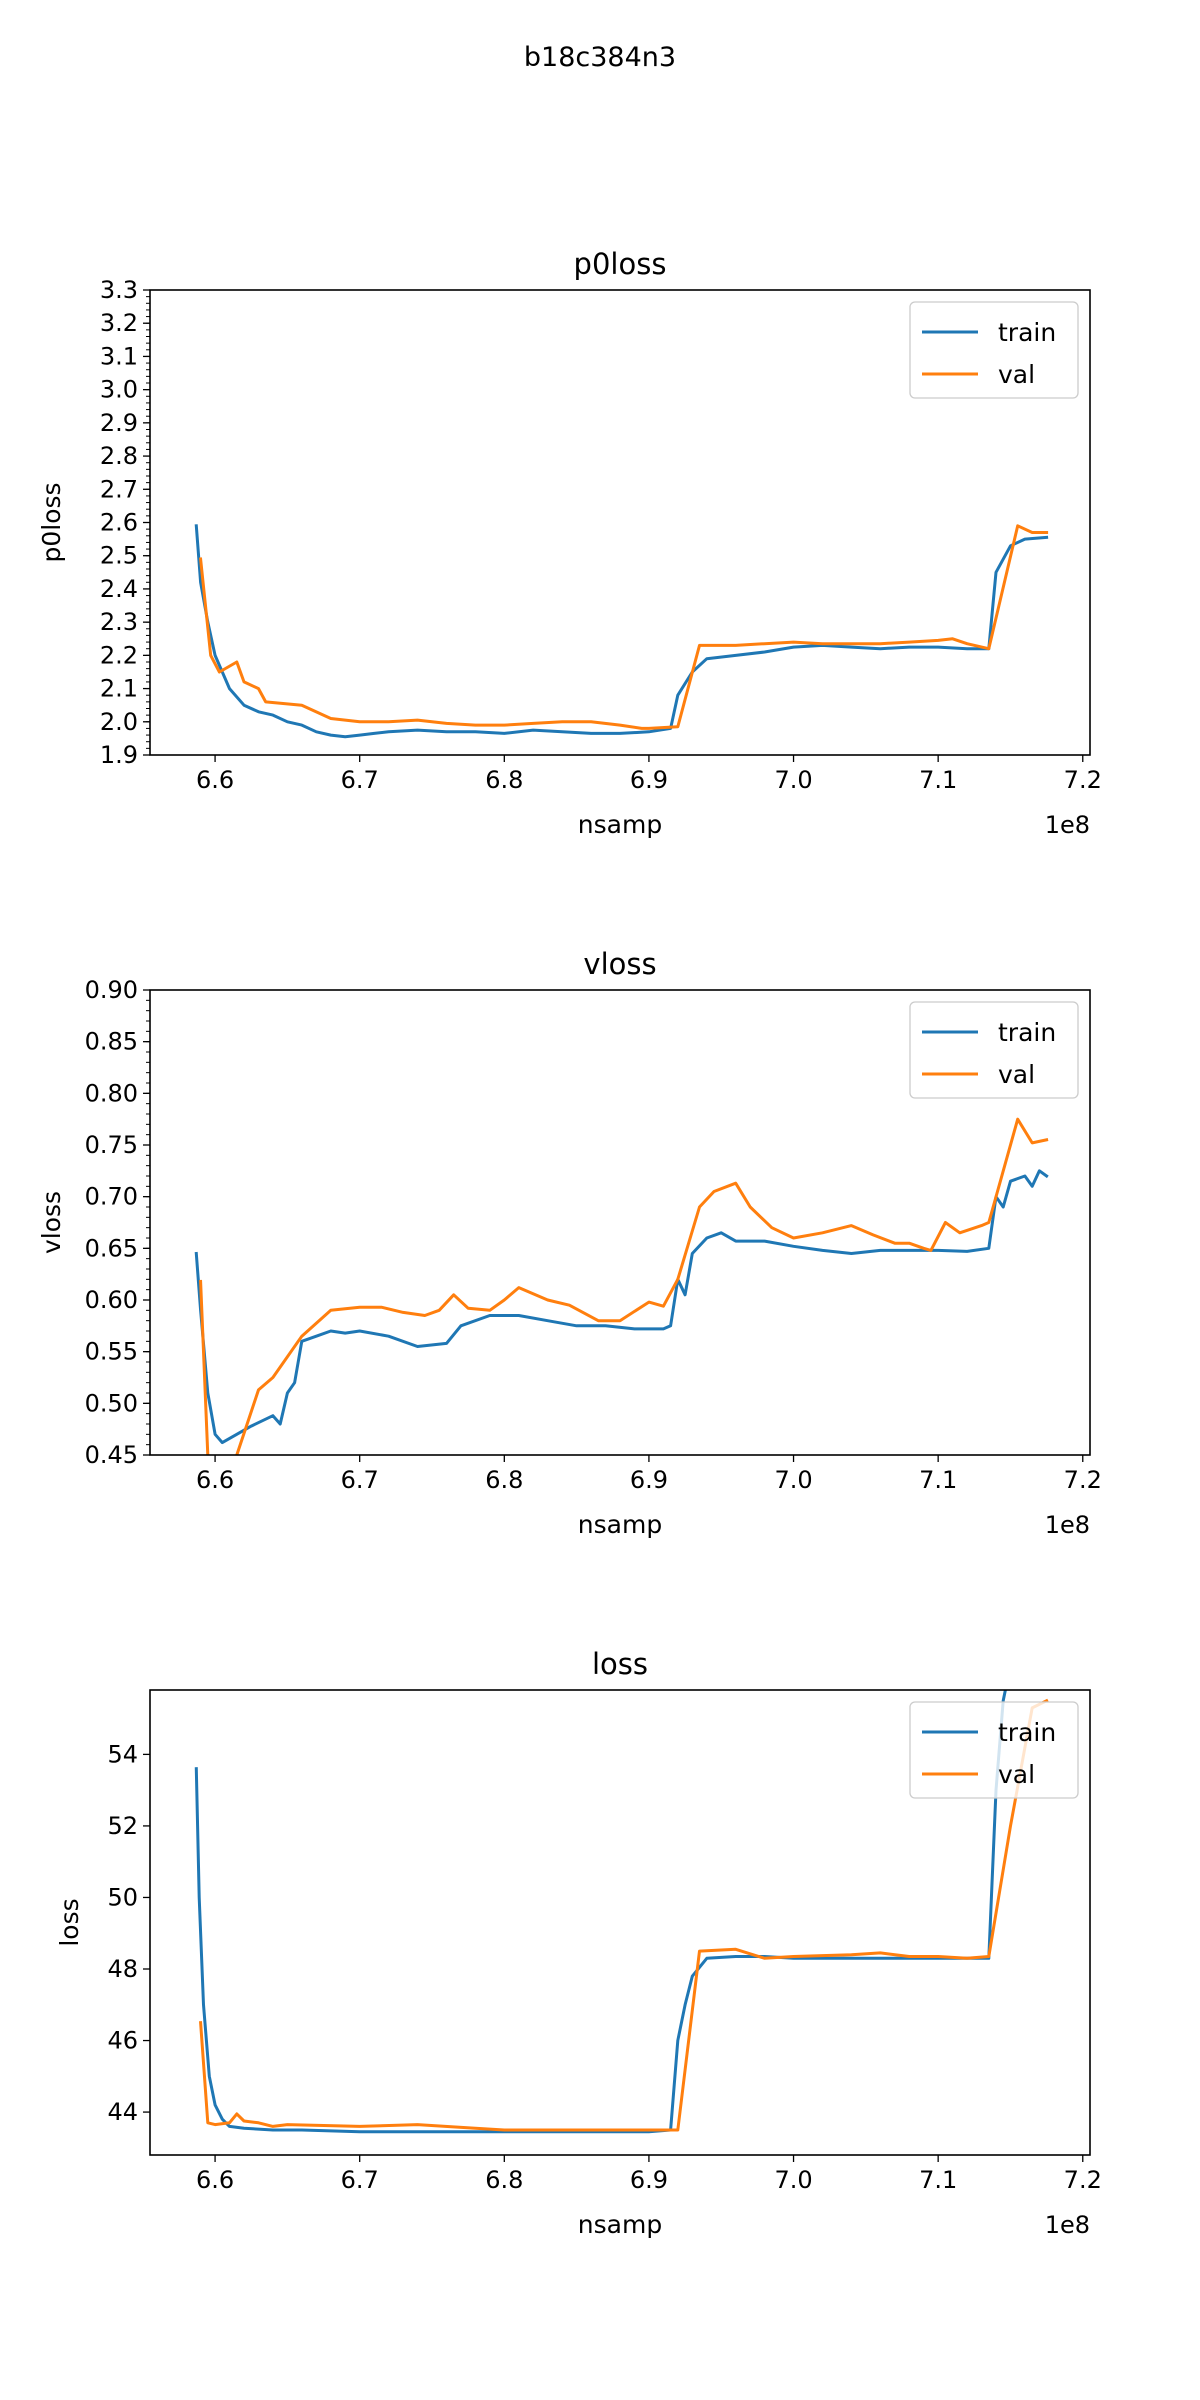 This screenshot has height=2400, width=1200. What do you see at coordinates (69, 1922) in the screenshot?
I see `y-axis-label: loss` at bounding box center [69, 1922].